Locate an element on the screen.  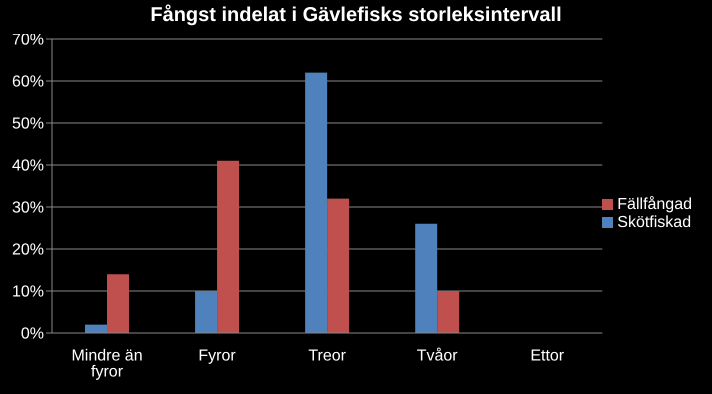
y-tick-label: 10% is located at coordinates (28, 292).